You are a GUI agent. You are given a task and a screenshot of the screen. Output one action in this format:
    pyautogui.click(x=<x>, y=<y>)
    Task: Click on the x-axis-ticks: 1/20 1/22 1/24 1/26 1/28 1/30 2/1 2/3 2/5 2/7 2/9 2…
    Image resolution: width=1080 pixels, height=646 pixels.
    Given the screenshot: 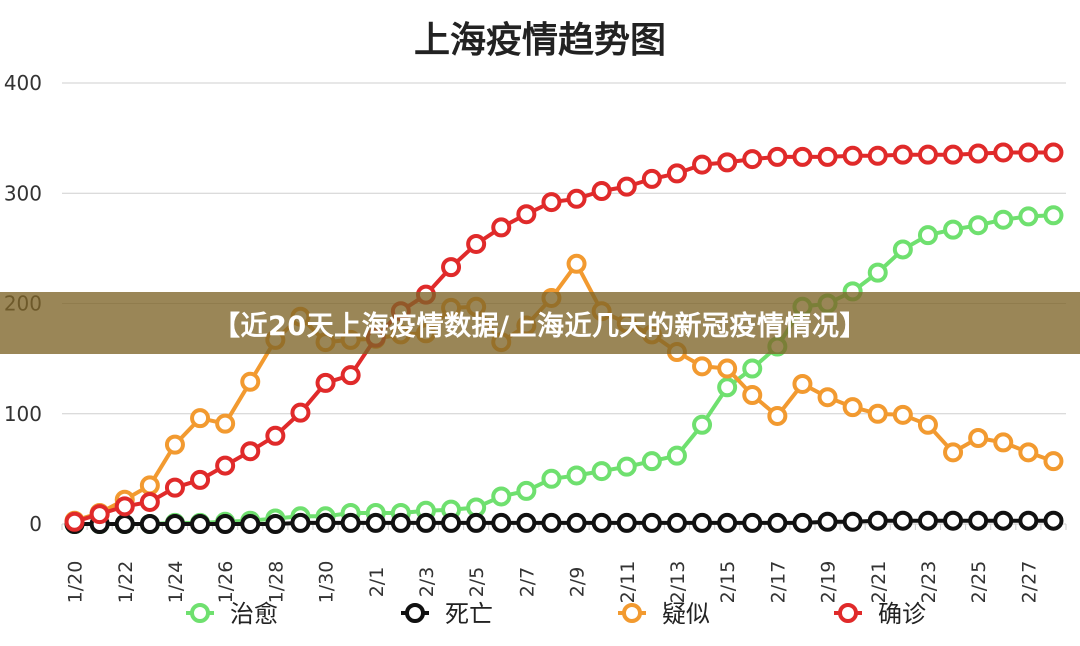 What is the action you would take?
    pyautogui.click(x=553, y=582)
    